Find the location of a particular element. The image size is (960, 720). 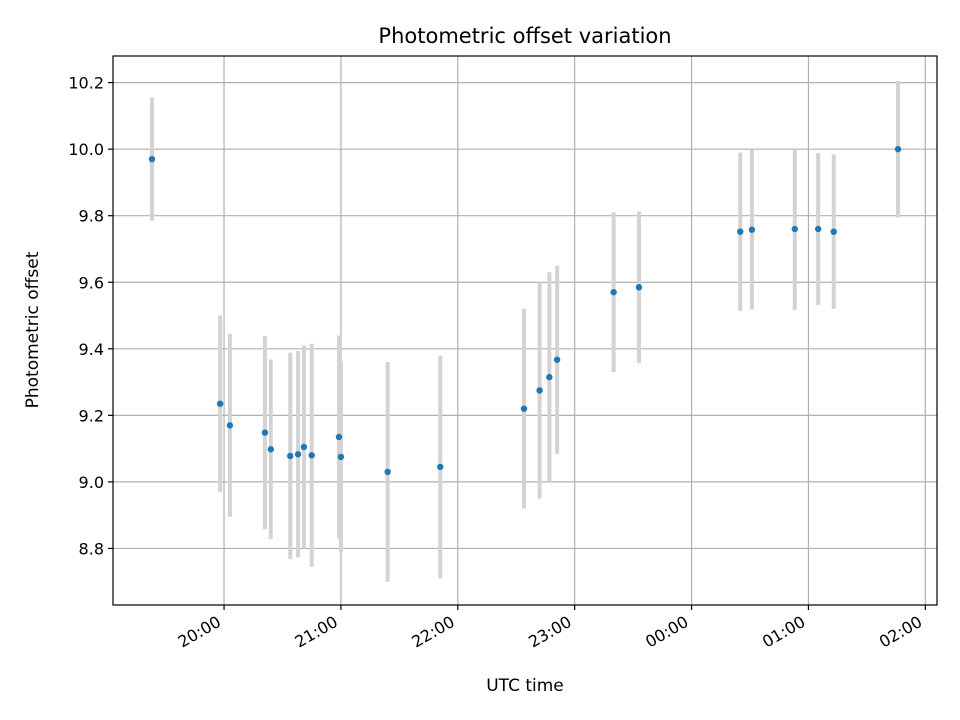

y-tick-label: 9.4 is located at coordinates (91, 349).